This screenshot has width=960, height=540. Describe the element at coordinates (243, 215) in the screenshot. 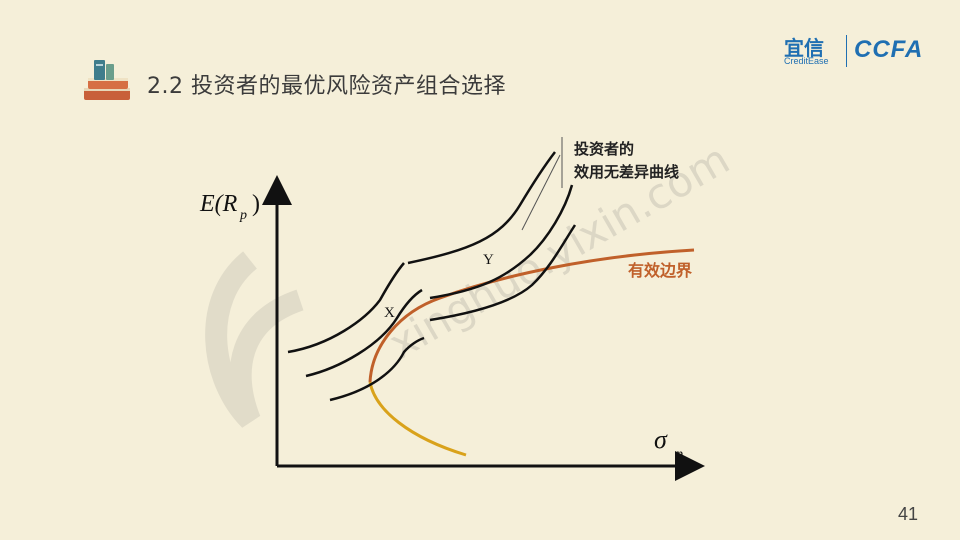

I see `y-axis-subscript: p` at that location.